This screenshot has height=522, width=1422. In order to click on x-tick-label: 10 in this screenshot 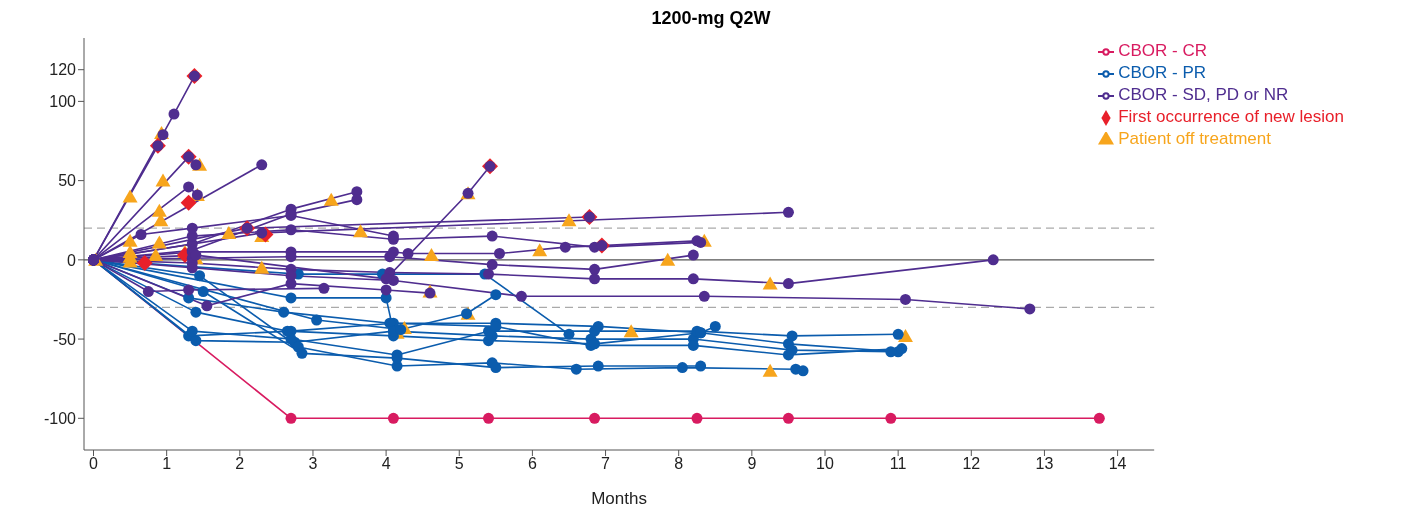, I will do `click(825, 464)`.